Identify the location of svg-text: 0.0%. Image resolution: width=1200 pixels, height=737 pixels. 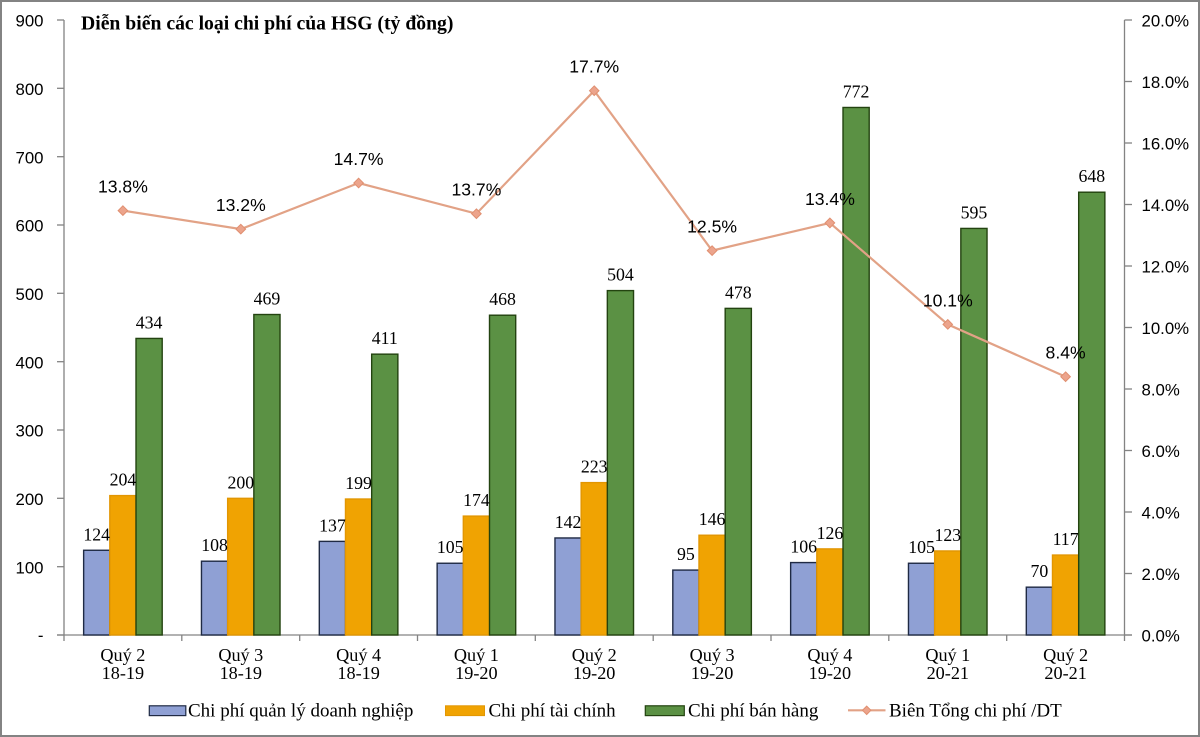
(1161, 636).